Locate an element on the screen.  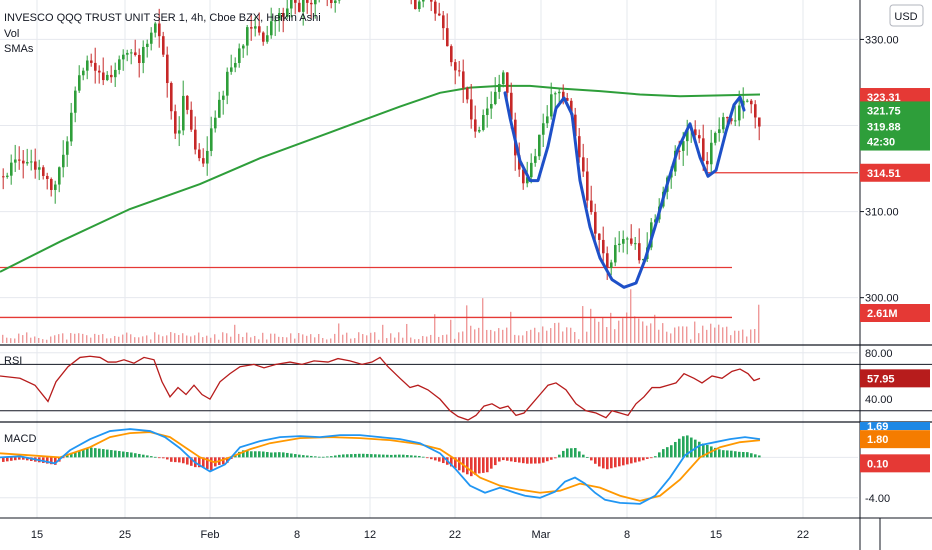
rsi-label: RSI is located at coordinates (13, 361).